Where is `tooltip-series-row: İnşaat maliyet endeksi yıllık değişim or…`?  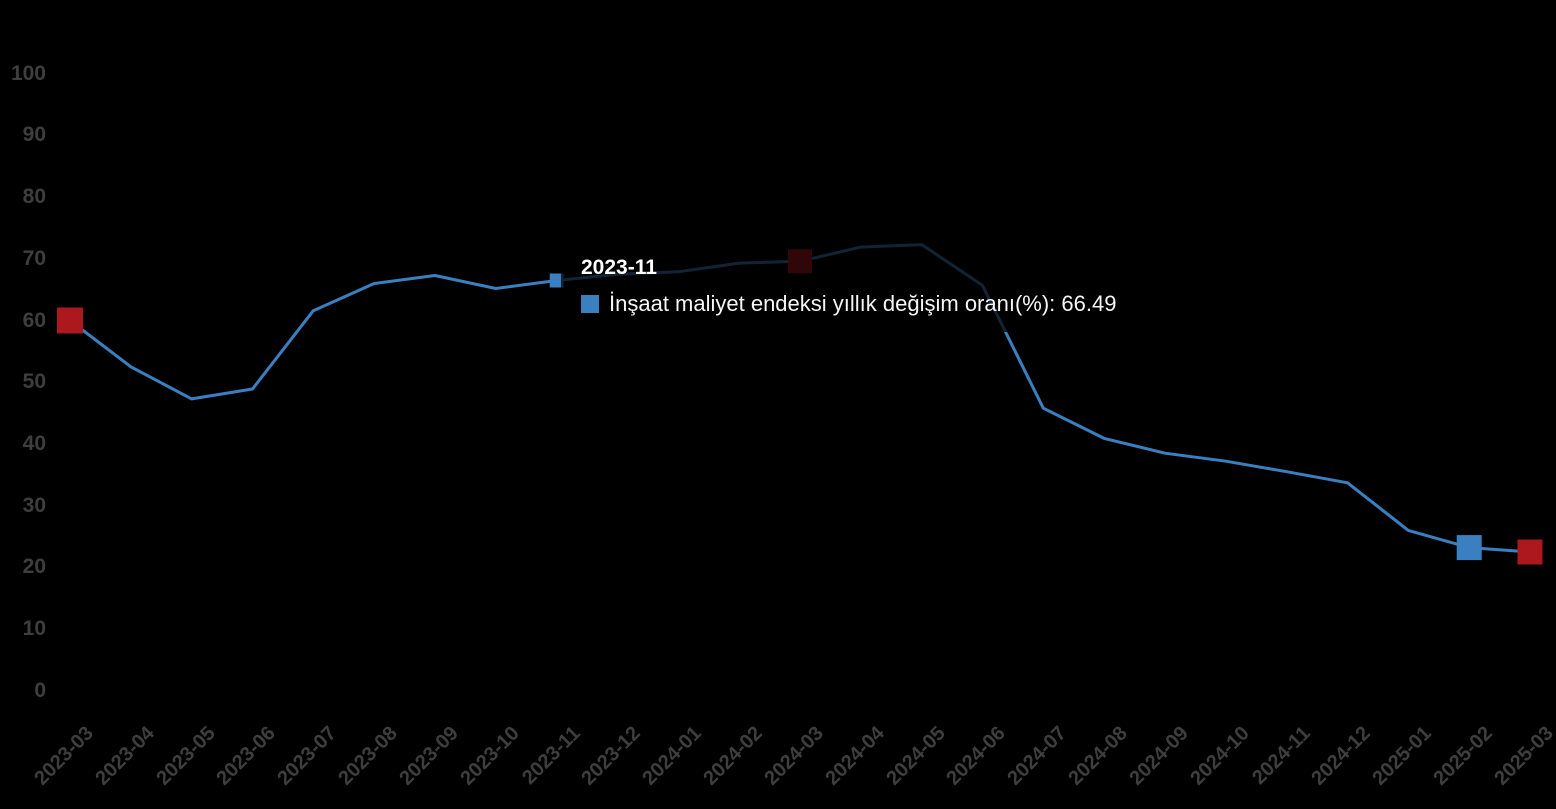
tooltip-series-row: İnşaat maliyet endeksi yıllık değişim or… is located at coordinates (872, 303).